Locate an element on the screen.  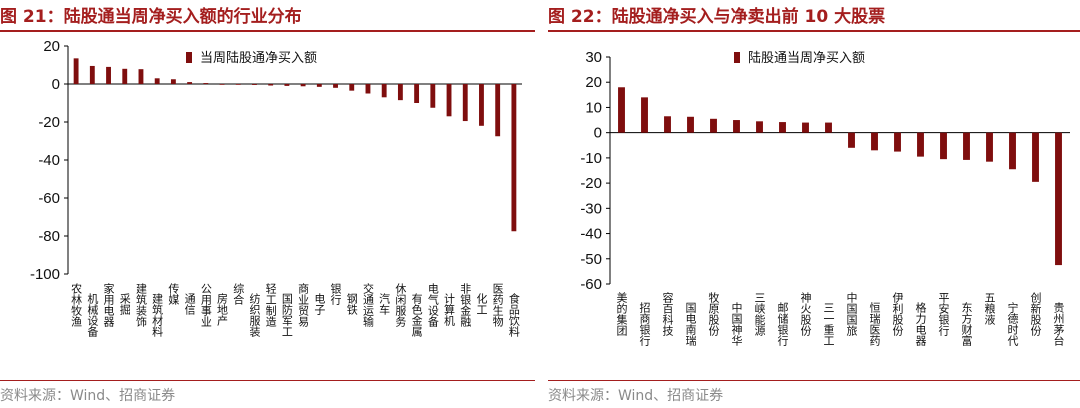
category-label: 综合 is located at coordinates (238, 293).